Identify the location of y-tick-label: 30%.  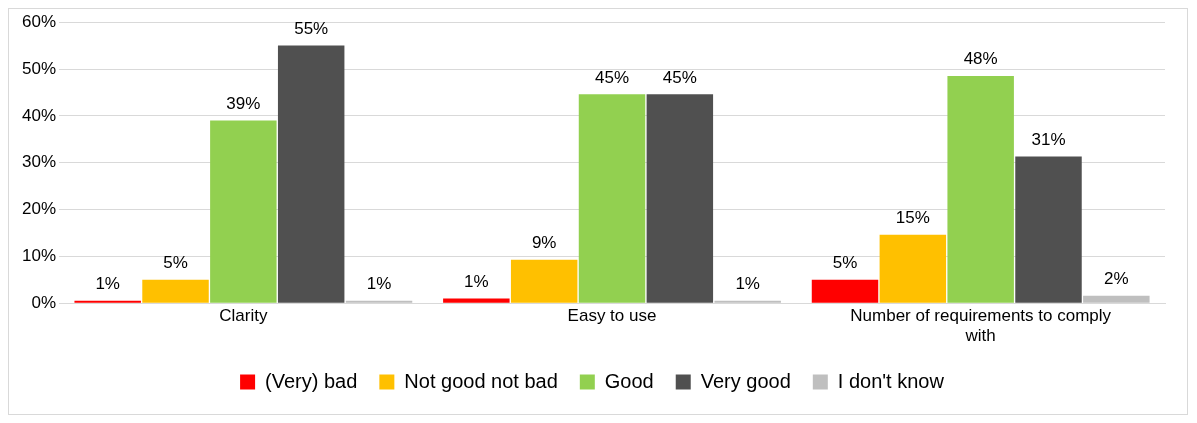
(39, 162).